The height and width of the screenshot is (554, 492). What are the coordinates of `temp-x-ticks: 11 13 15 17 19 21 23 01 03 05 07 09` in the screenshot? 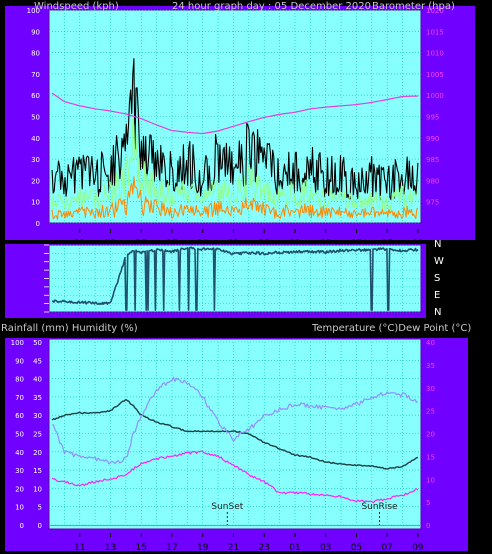 It's located at (249, 543).